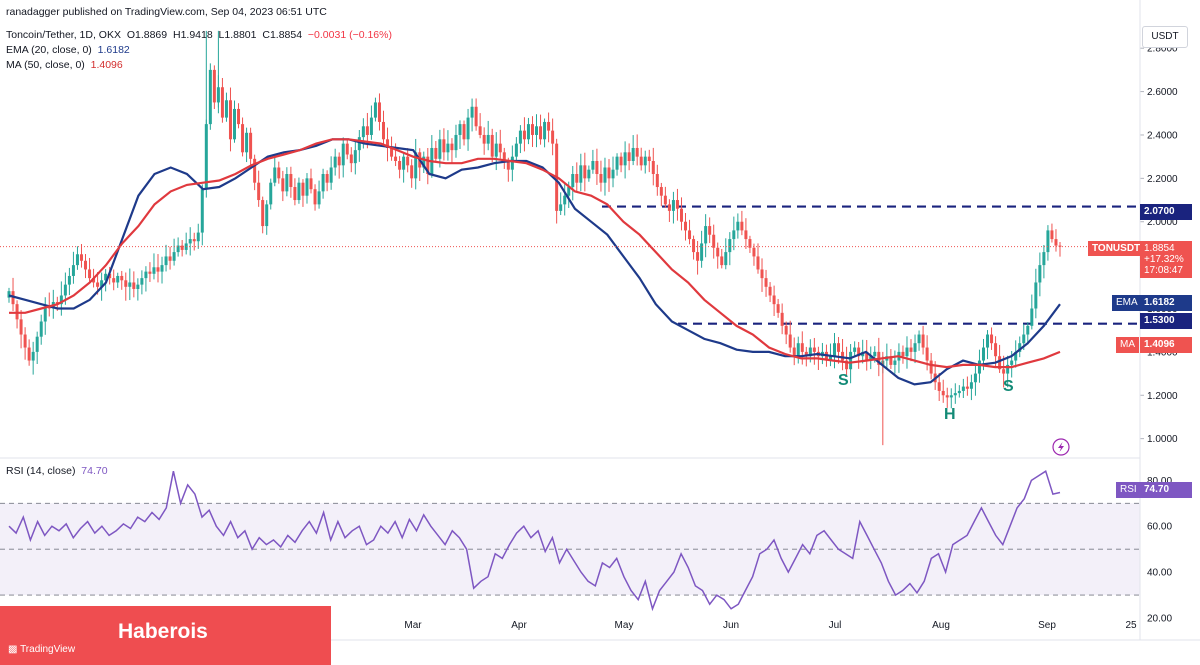 The image size is (1200, 665). Describe the element at coordinates (624, 625) in the screenshot. I see `time-tick-label: May` at that location.